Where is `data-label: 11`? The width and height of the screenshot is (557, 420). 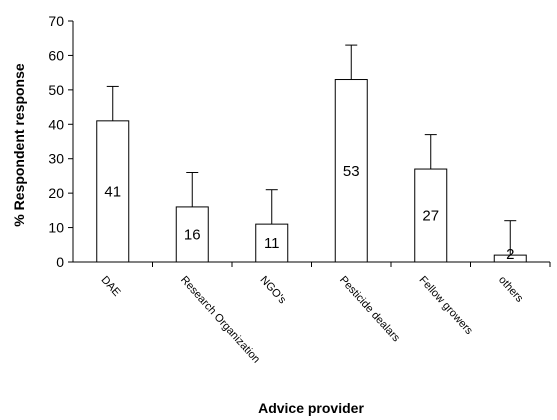 data-label: 11 is located at coordinates (272, 243).